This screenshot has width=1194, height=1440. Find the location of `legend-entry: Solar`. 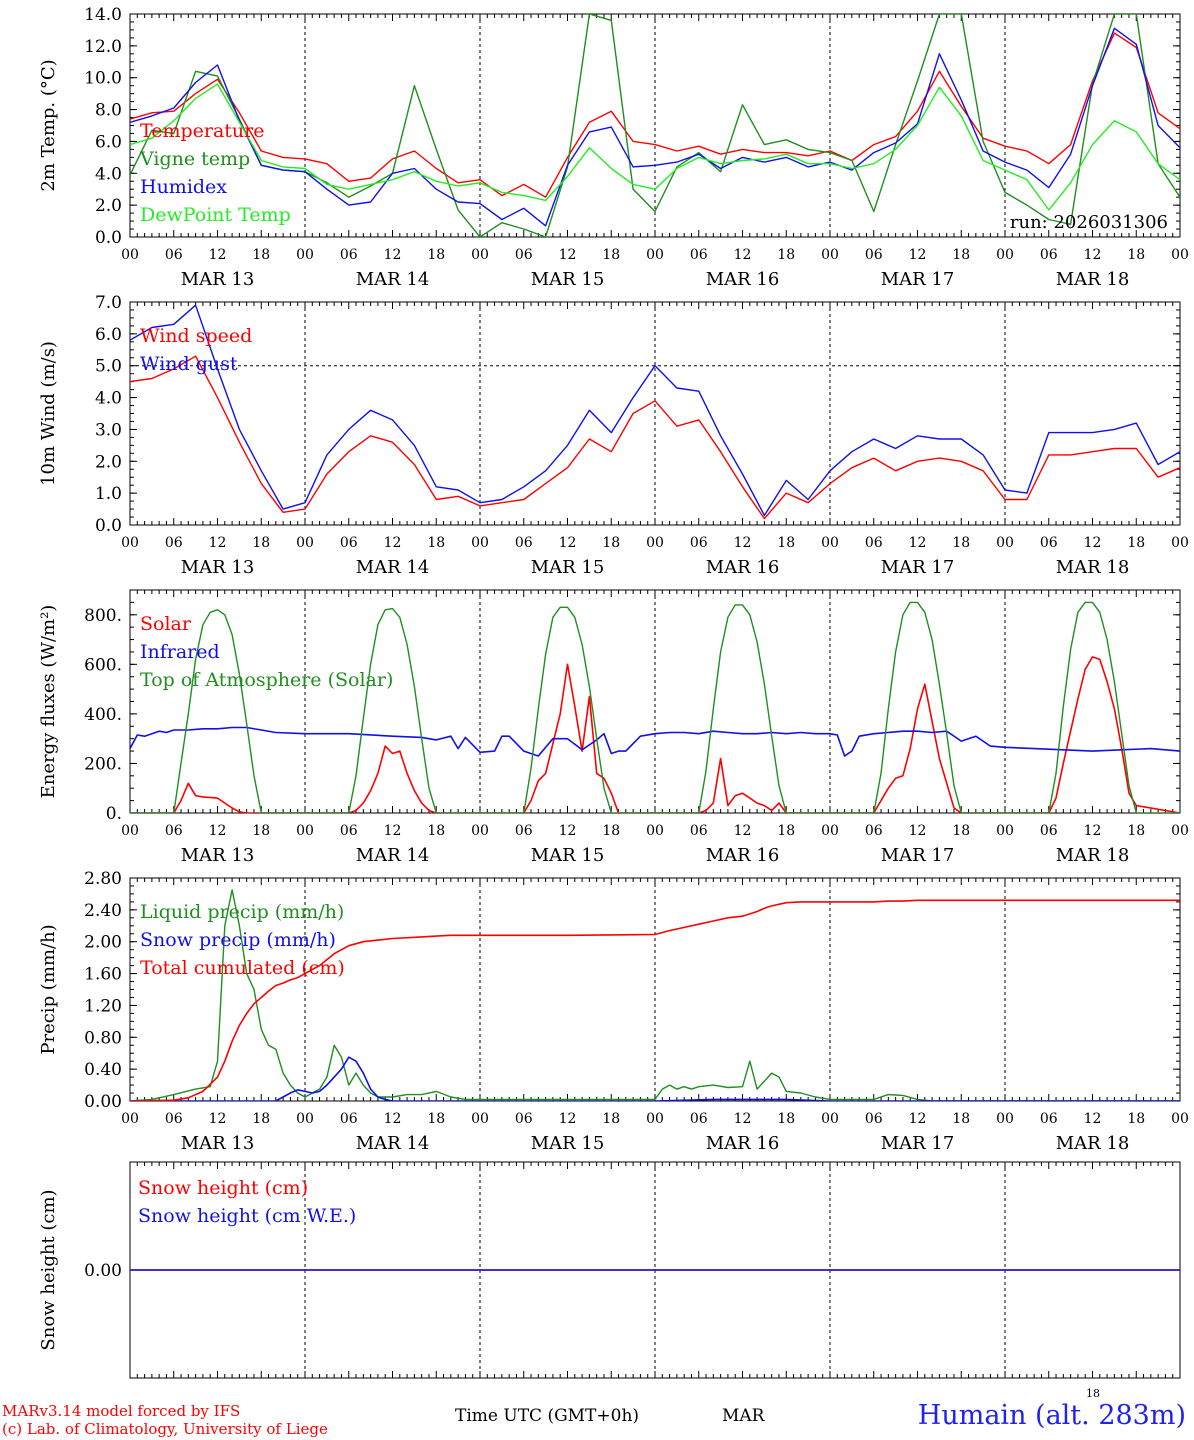

legend-entry: Solar is located at coordinates (166, 624).